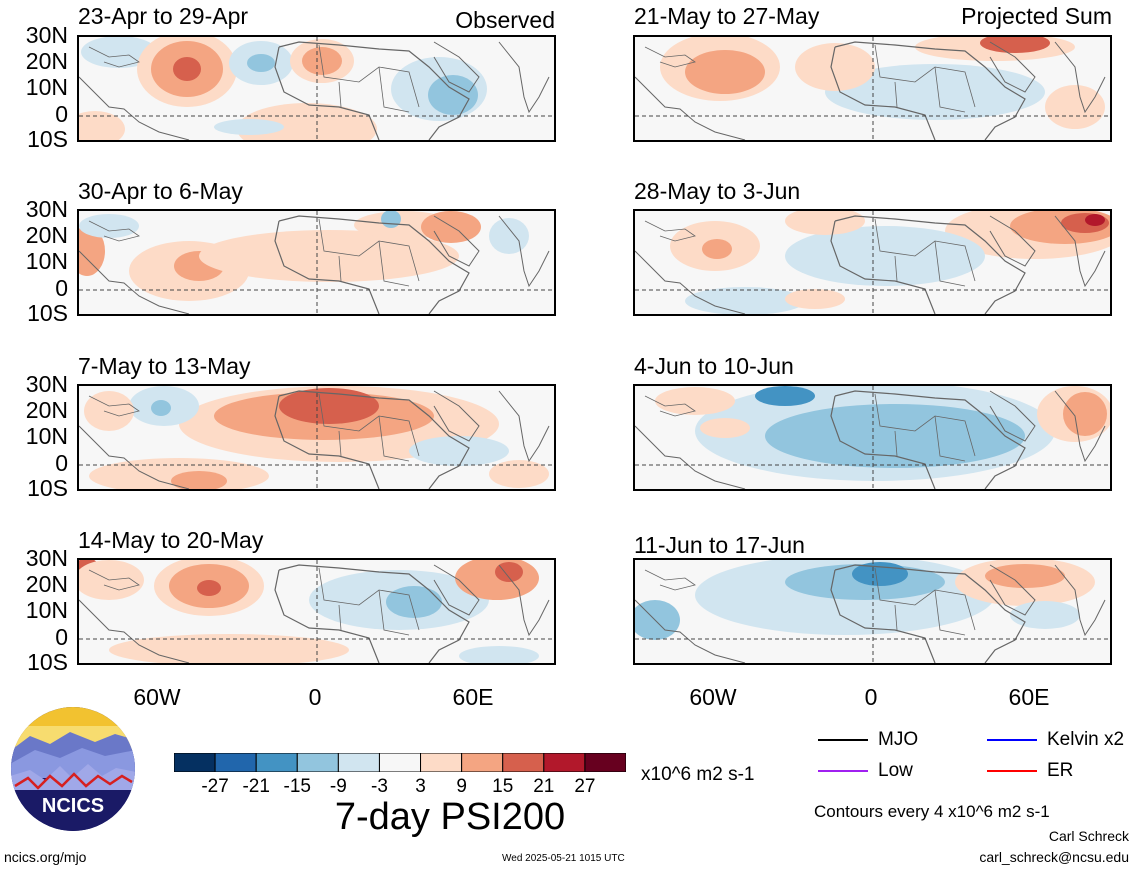 This screenshot has width=1135, height=872. I want to click on legend-label: Kelvin x2, so click(1086, 739).